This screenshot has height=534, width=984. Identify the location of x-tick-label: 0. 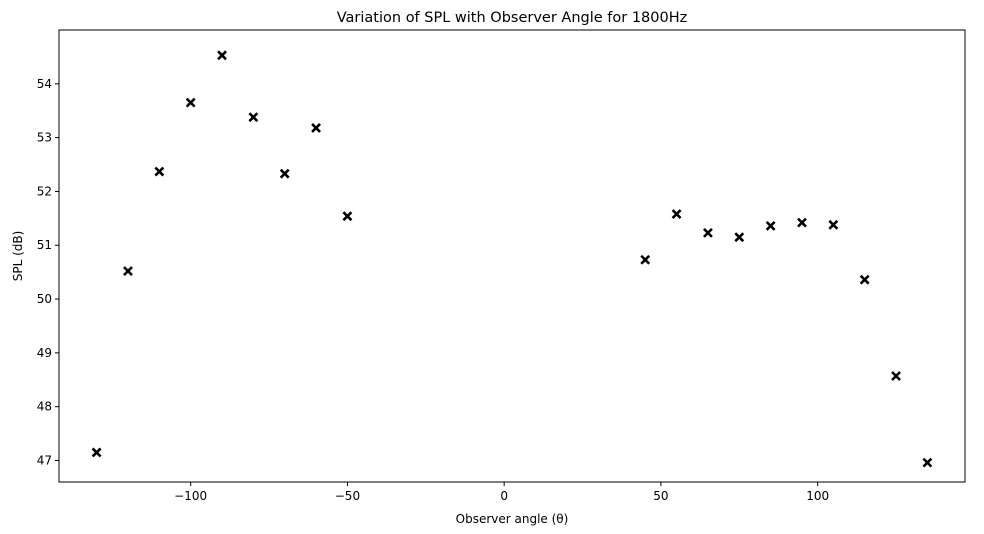
(504, 496).